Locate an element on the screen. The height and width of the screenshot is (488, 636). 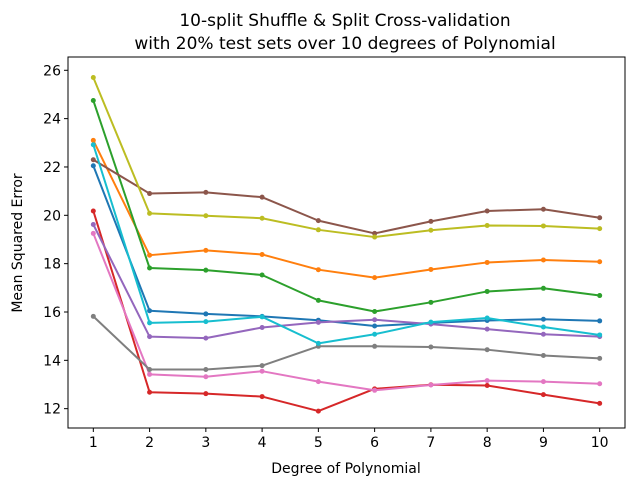
y-tick-label: 16 is located at coordinates (52, 313).